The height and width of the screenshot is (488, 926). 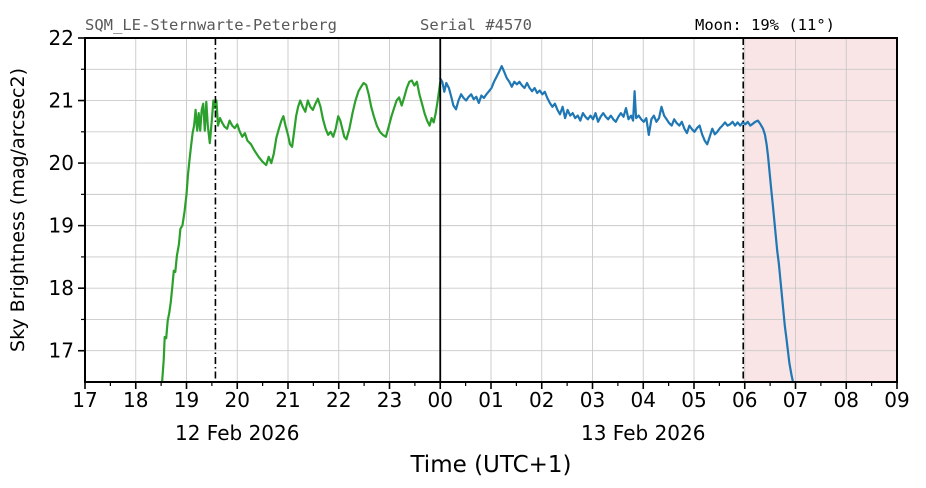 What do you see at coordinates (135, 400) in the screenshot?
I see `x-tick-label: 18` at bounding box center [135, 400].